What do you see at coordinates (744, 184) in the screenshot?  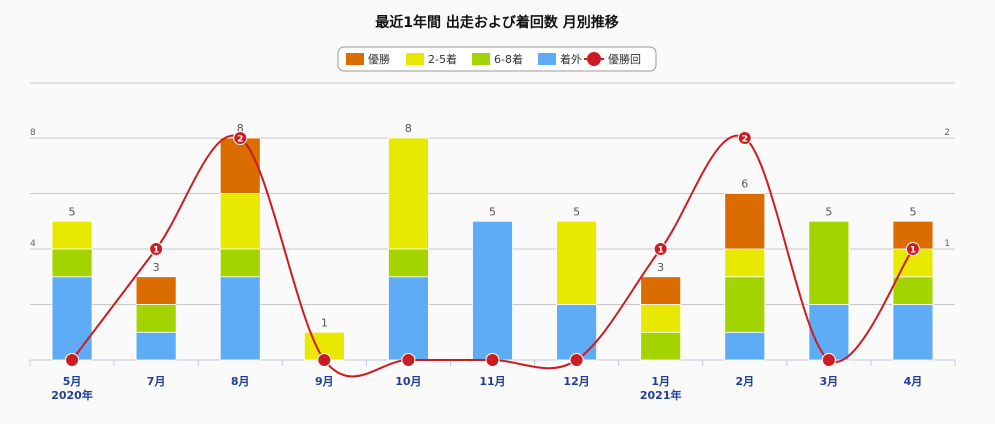 I see `bar-total-label: 6` at bounding box center [744, 184].